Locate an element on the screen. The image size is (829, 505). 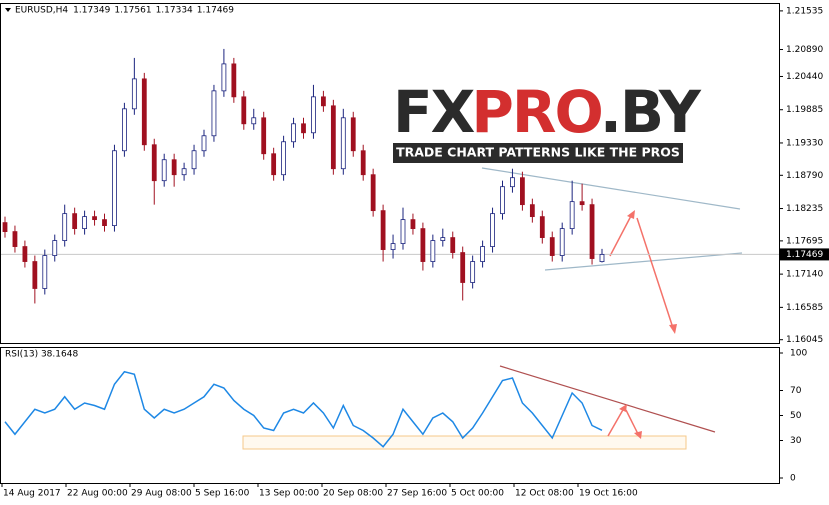
rsi-title: RSI(13) 38.1648 is located at coordinates (41, 355).